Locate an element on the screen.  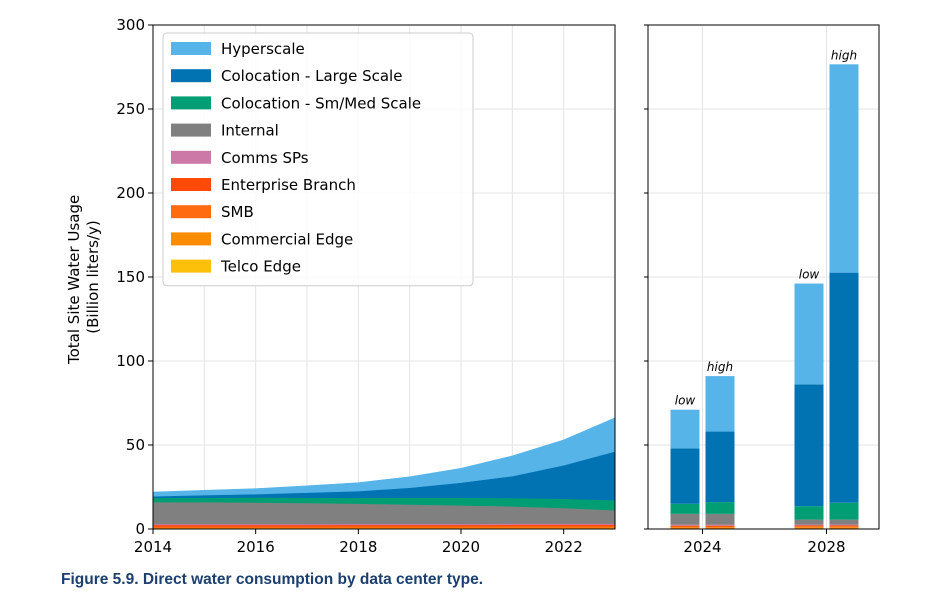
legend-label-hyperscale: Hyperscale is located at coordinates (263, 49).